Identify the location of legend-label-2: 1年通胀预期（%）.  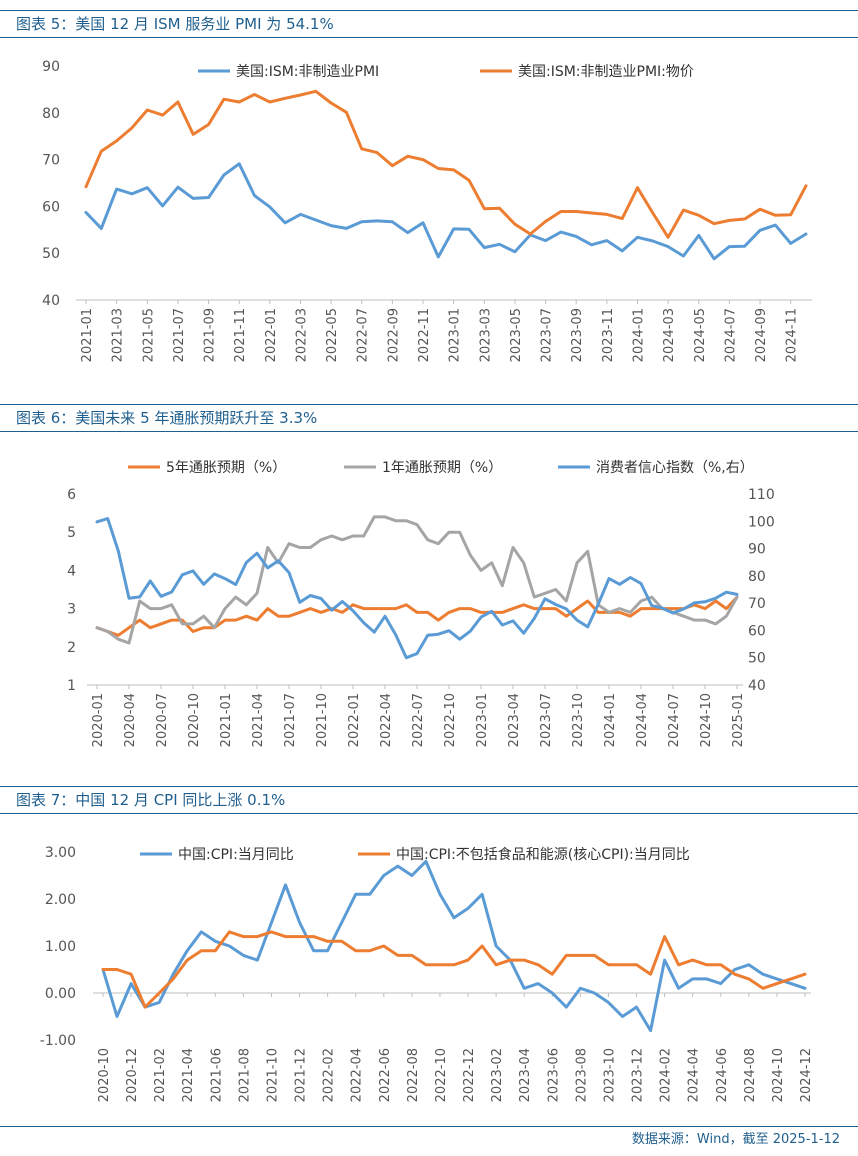
(442, 468).